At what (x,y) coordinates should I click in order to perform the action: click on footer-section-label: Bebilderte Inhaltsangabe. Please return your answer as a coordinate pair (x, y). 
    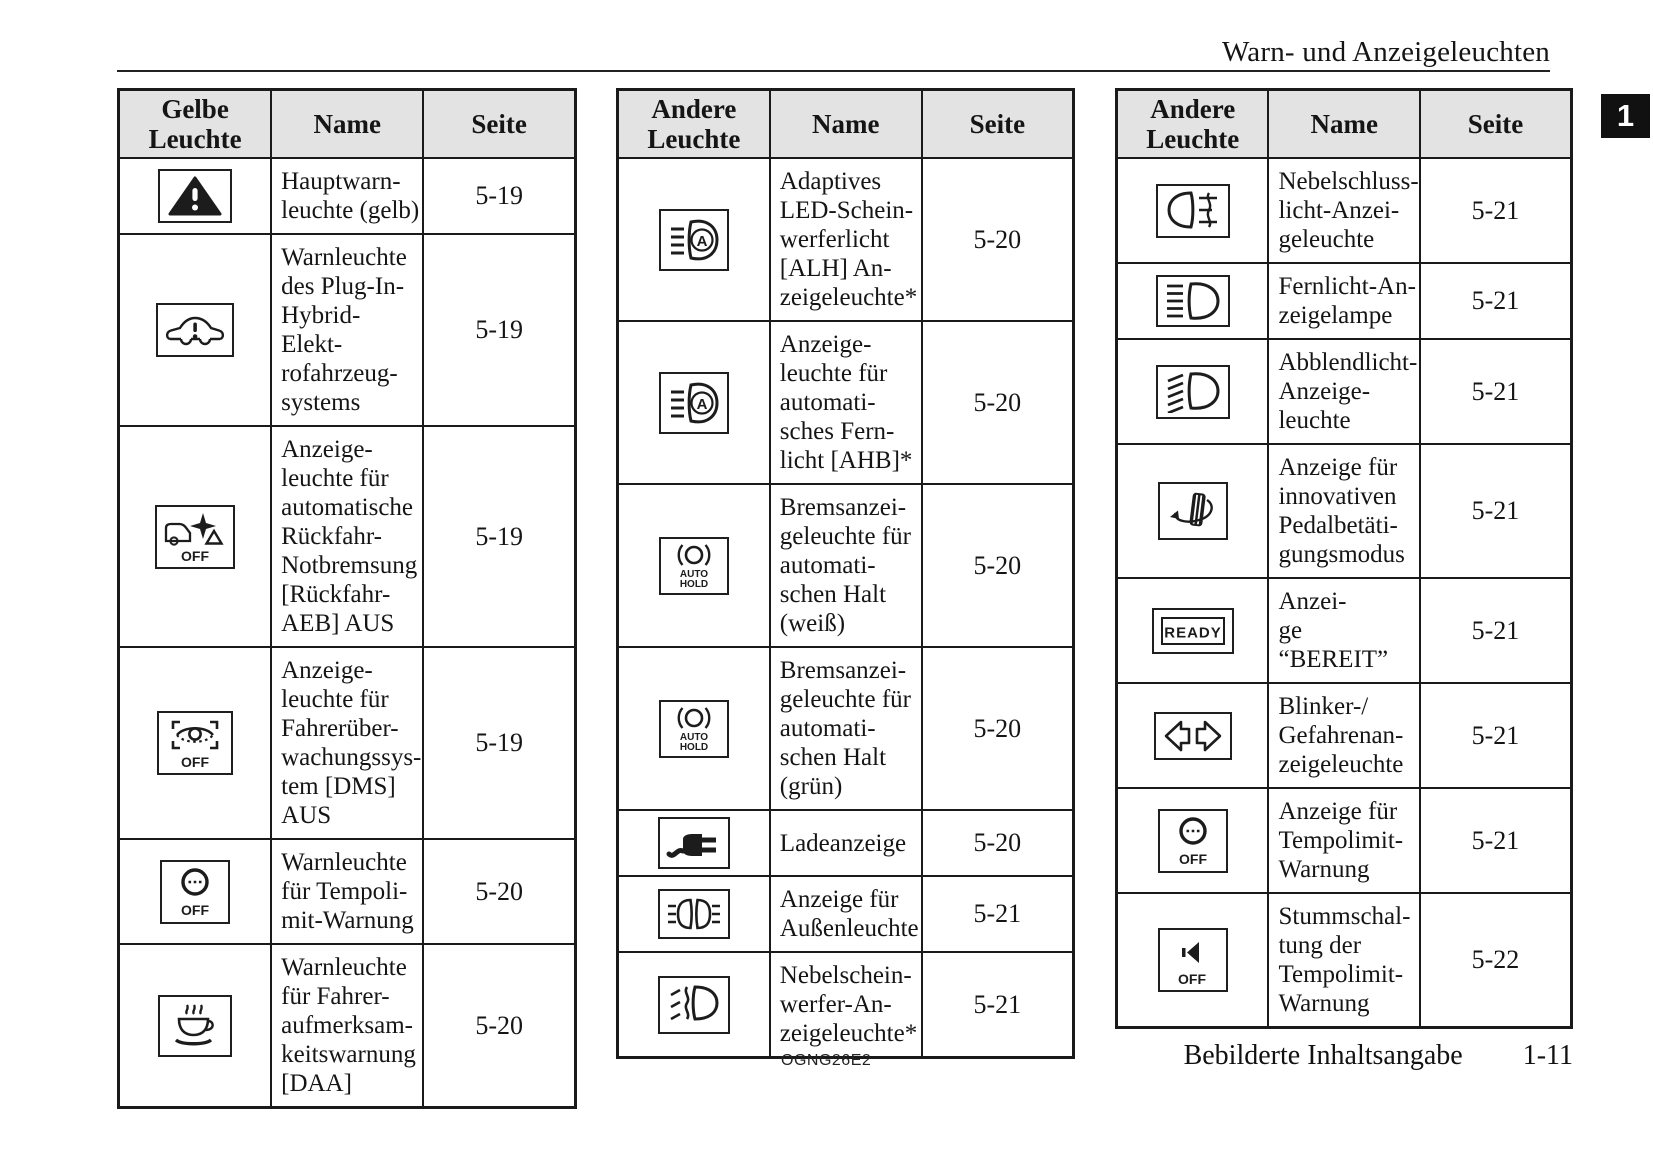
    Looking at the image, I should click on (1323, 1055).